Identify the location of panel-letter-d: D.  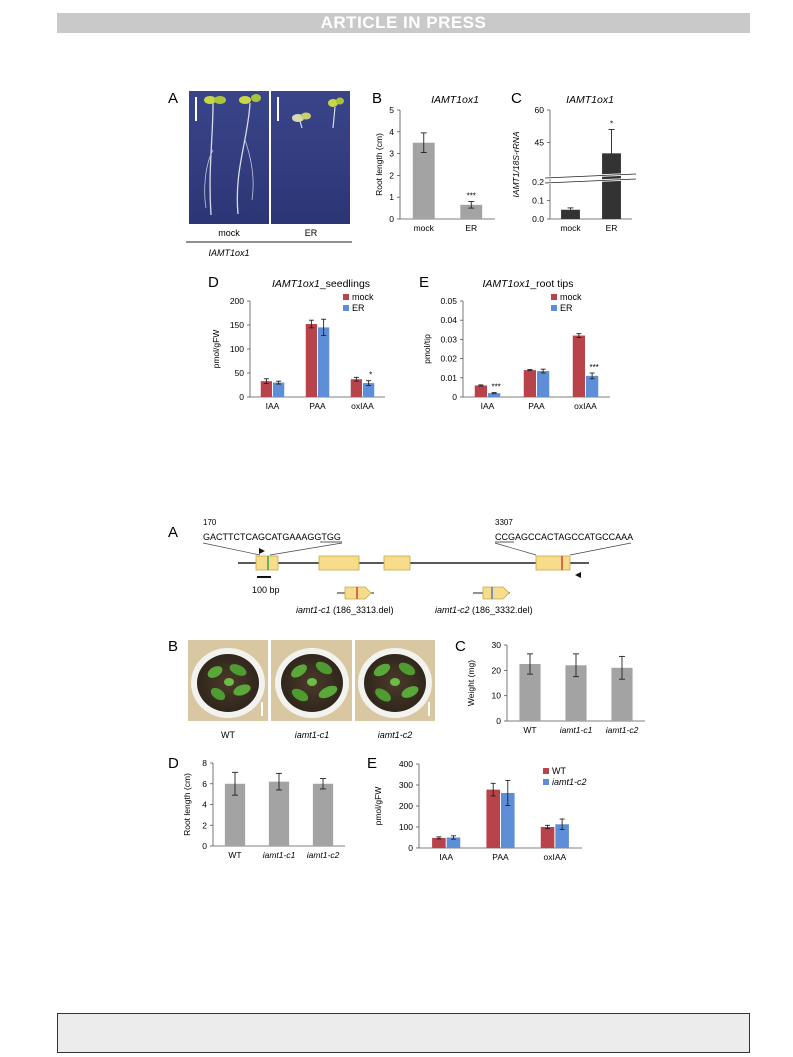
(213, 282).